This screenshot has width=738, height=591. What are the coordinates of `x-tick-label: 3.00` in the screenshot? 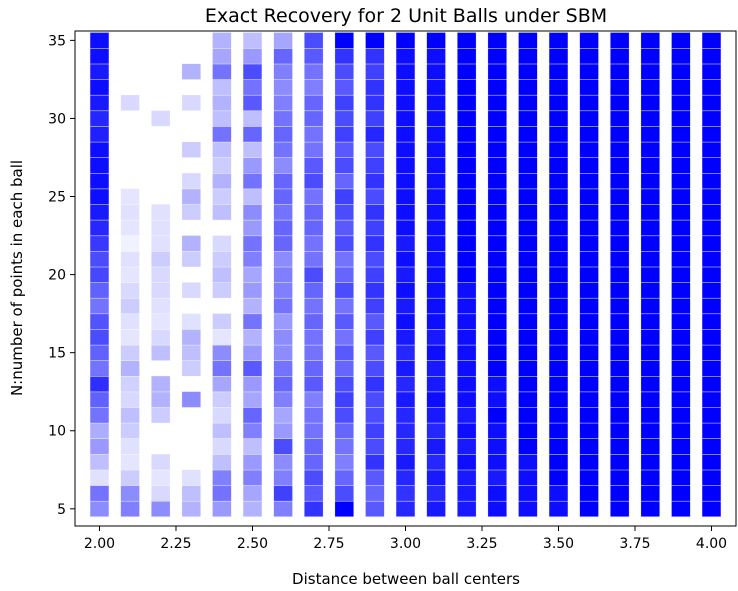 It's located at (405, 544).